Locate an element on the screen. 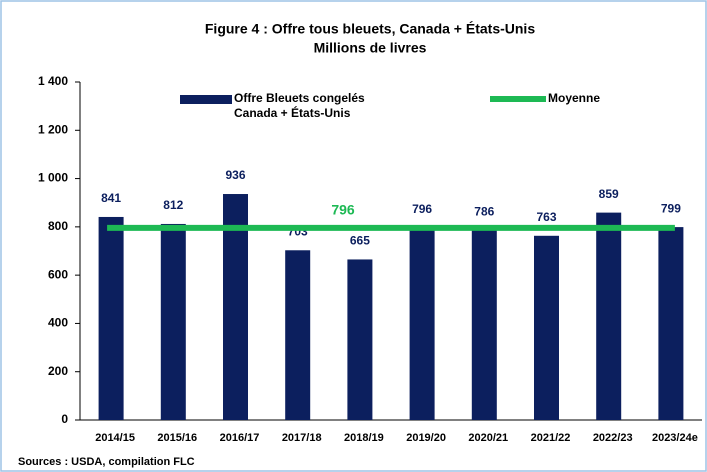 This screenshot has height=472, width=707. data-label: 786 is located at coordinates (484, 211).